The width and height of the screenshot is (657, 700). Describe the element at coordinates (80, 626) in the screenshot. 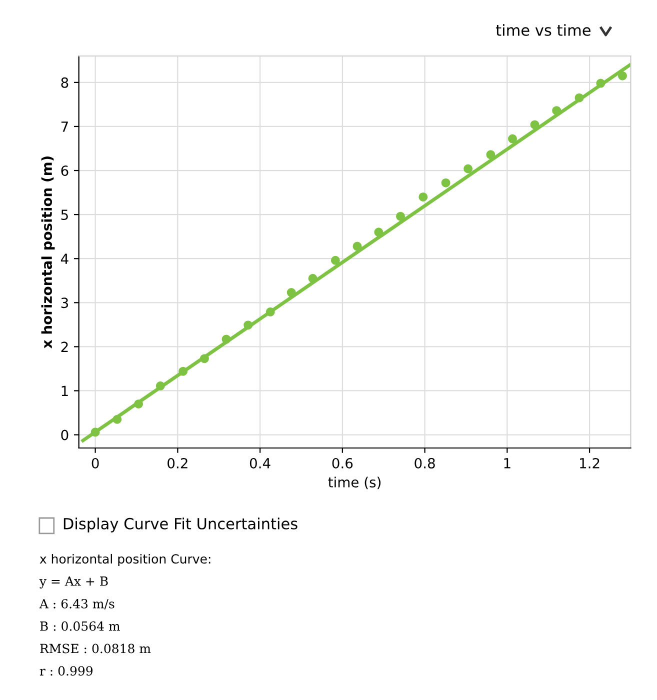

I see `text: B : 0.0564 m` at that location.